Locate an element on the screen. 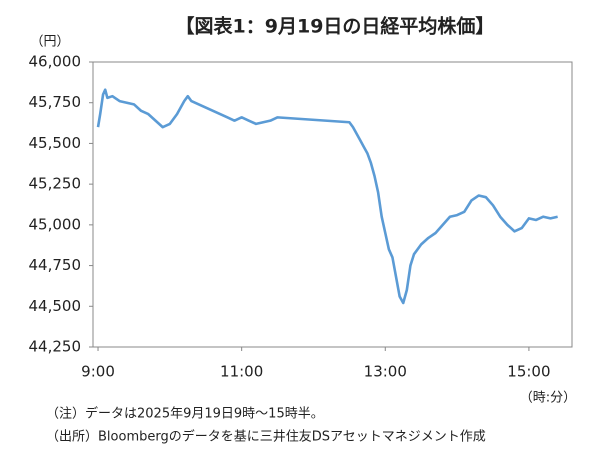  x-tick-label: 15:00 is located at coordinates (528, 372).